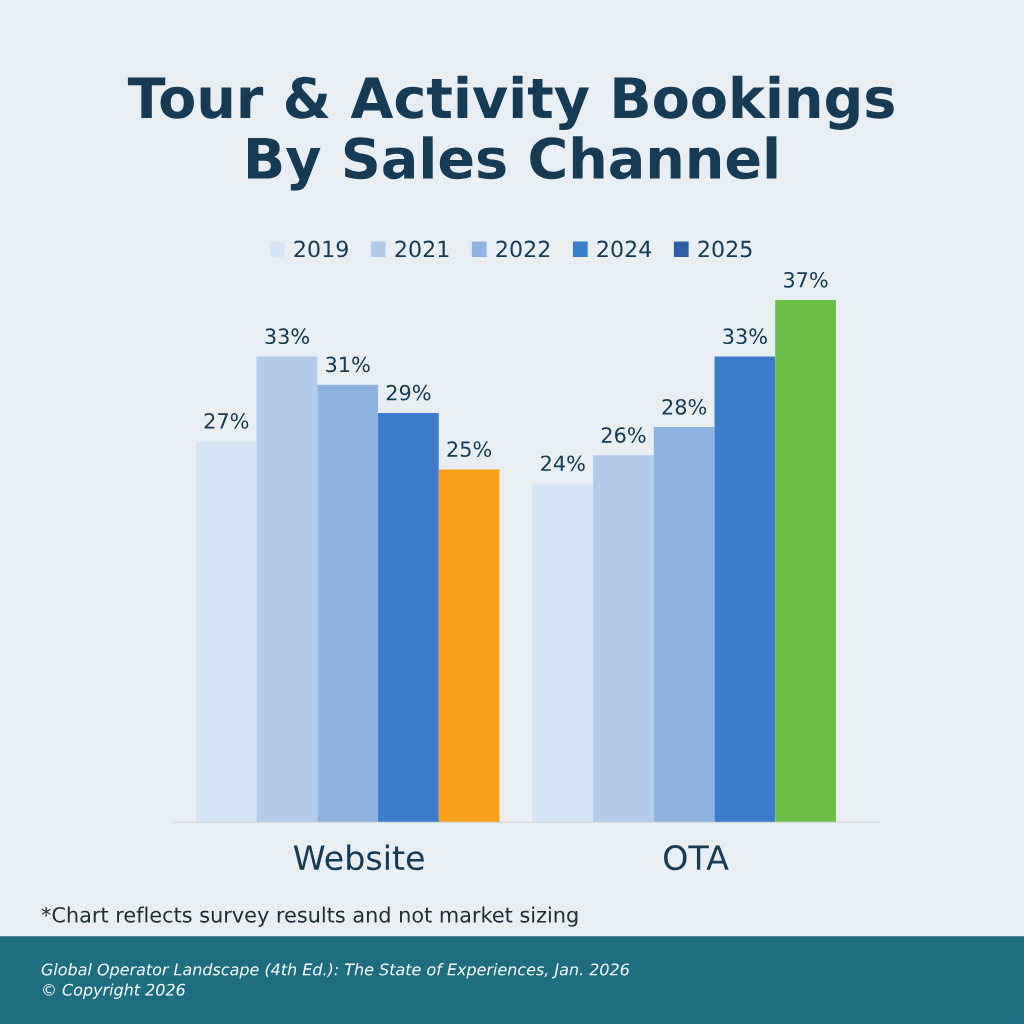  What do you see at coordinates (523, 249) in the screenshot?
I see `legend-label: 2022` at bounding box center [523, 249].